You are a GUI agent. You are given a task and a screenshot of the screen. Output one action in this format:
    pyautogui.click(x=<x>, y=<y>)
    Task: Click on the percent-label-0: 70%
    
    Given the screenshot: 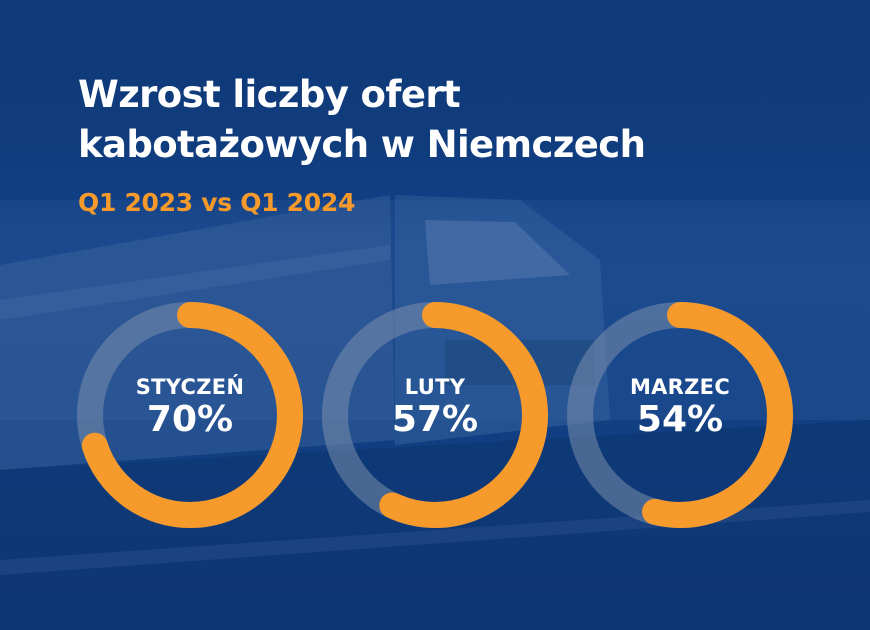 What is the action you would take?
    pyautogui.click(x=190, y=419)
    